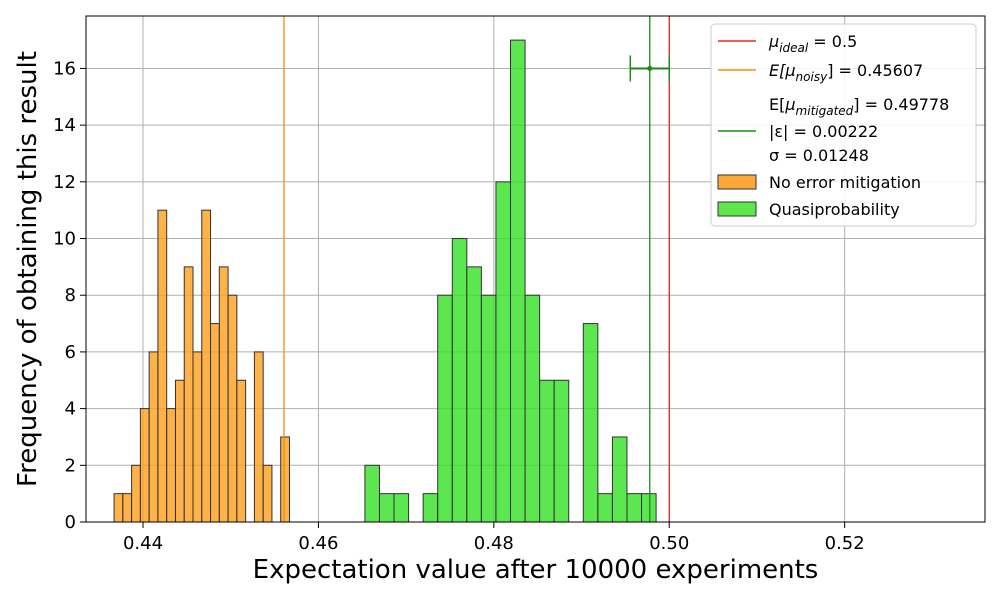 The image size is (1000, 600). Describe the element at coordinates (819, 155) in the screenshot. I see `legend-entry-label: σ = 0.01248` at that location.